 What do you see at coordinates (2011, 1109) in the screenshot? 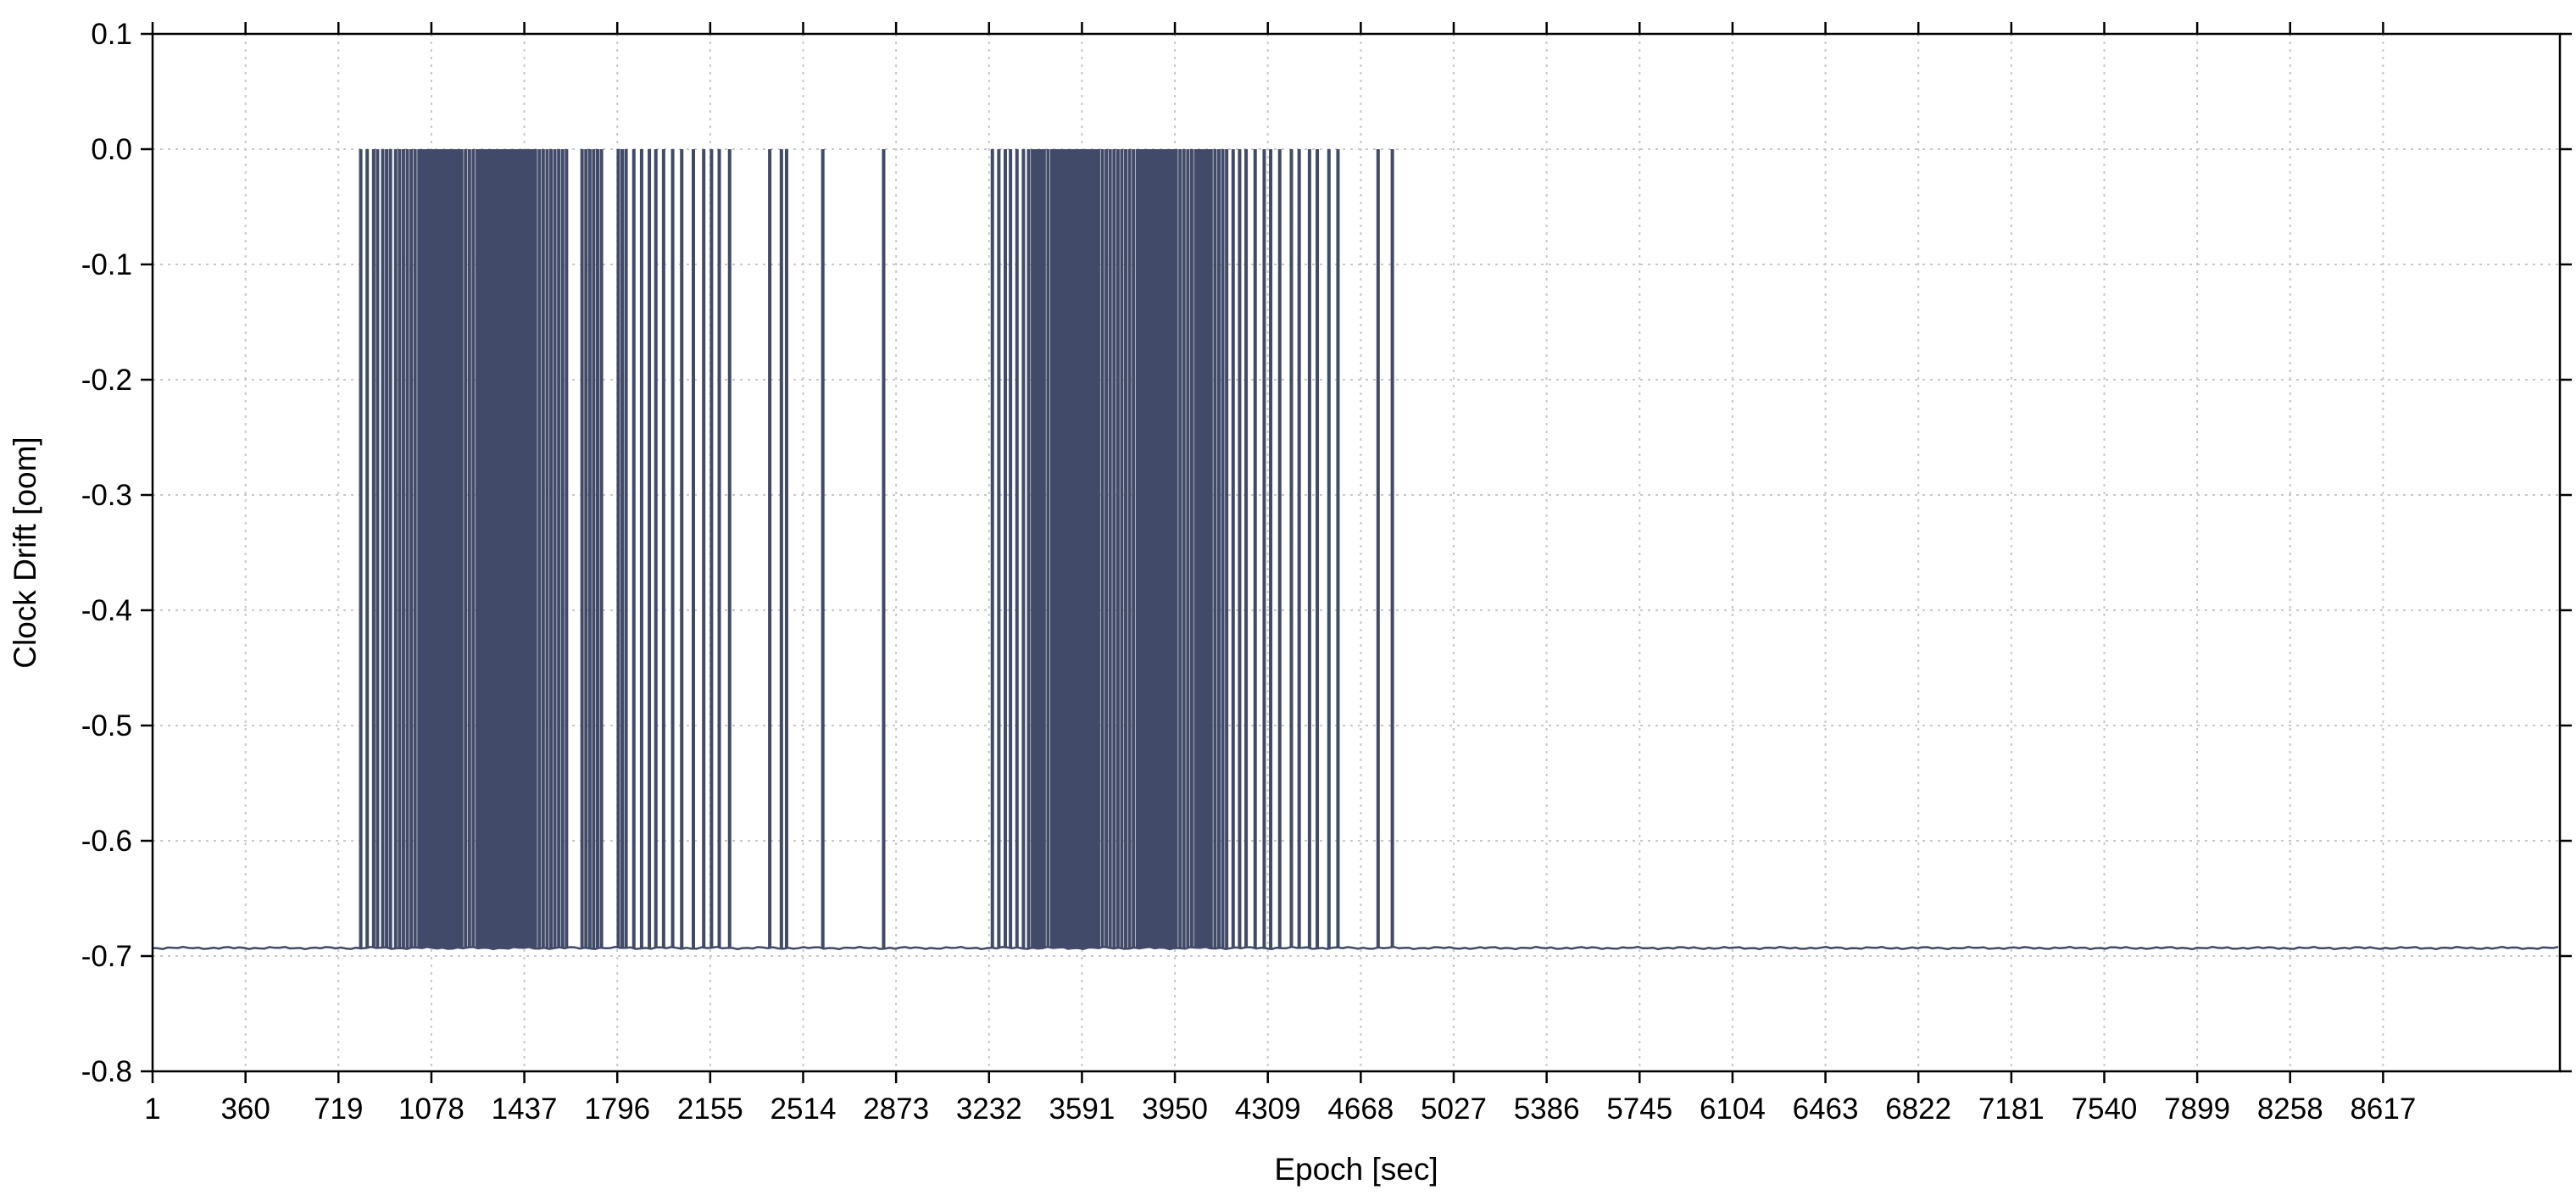
I see `x-tick-label: 7181` at bounding box center [2011, 1109].